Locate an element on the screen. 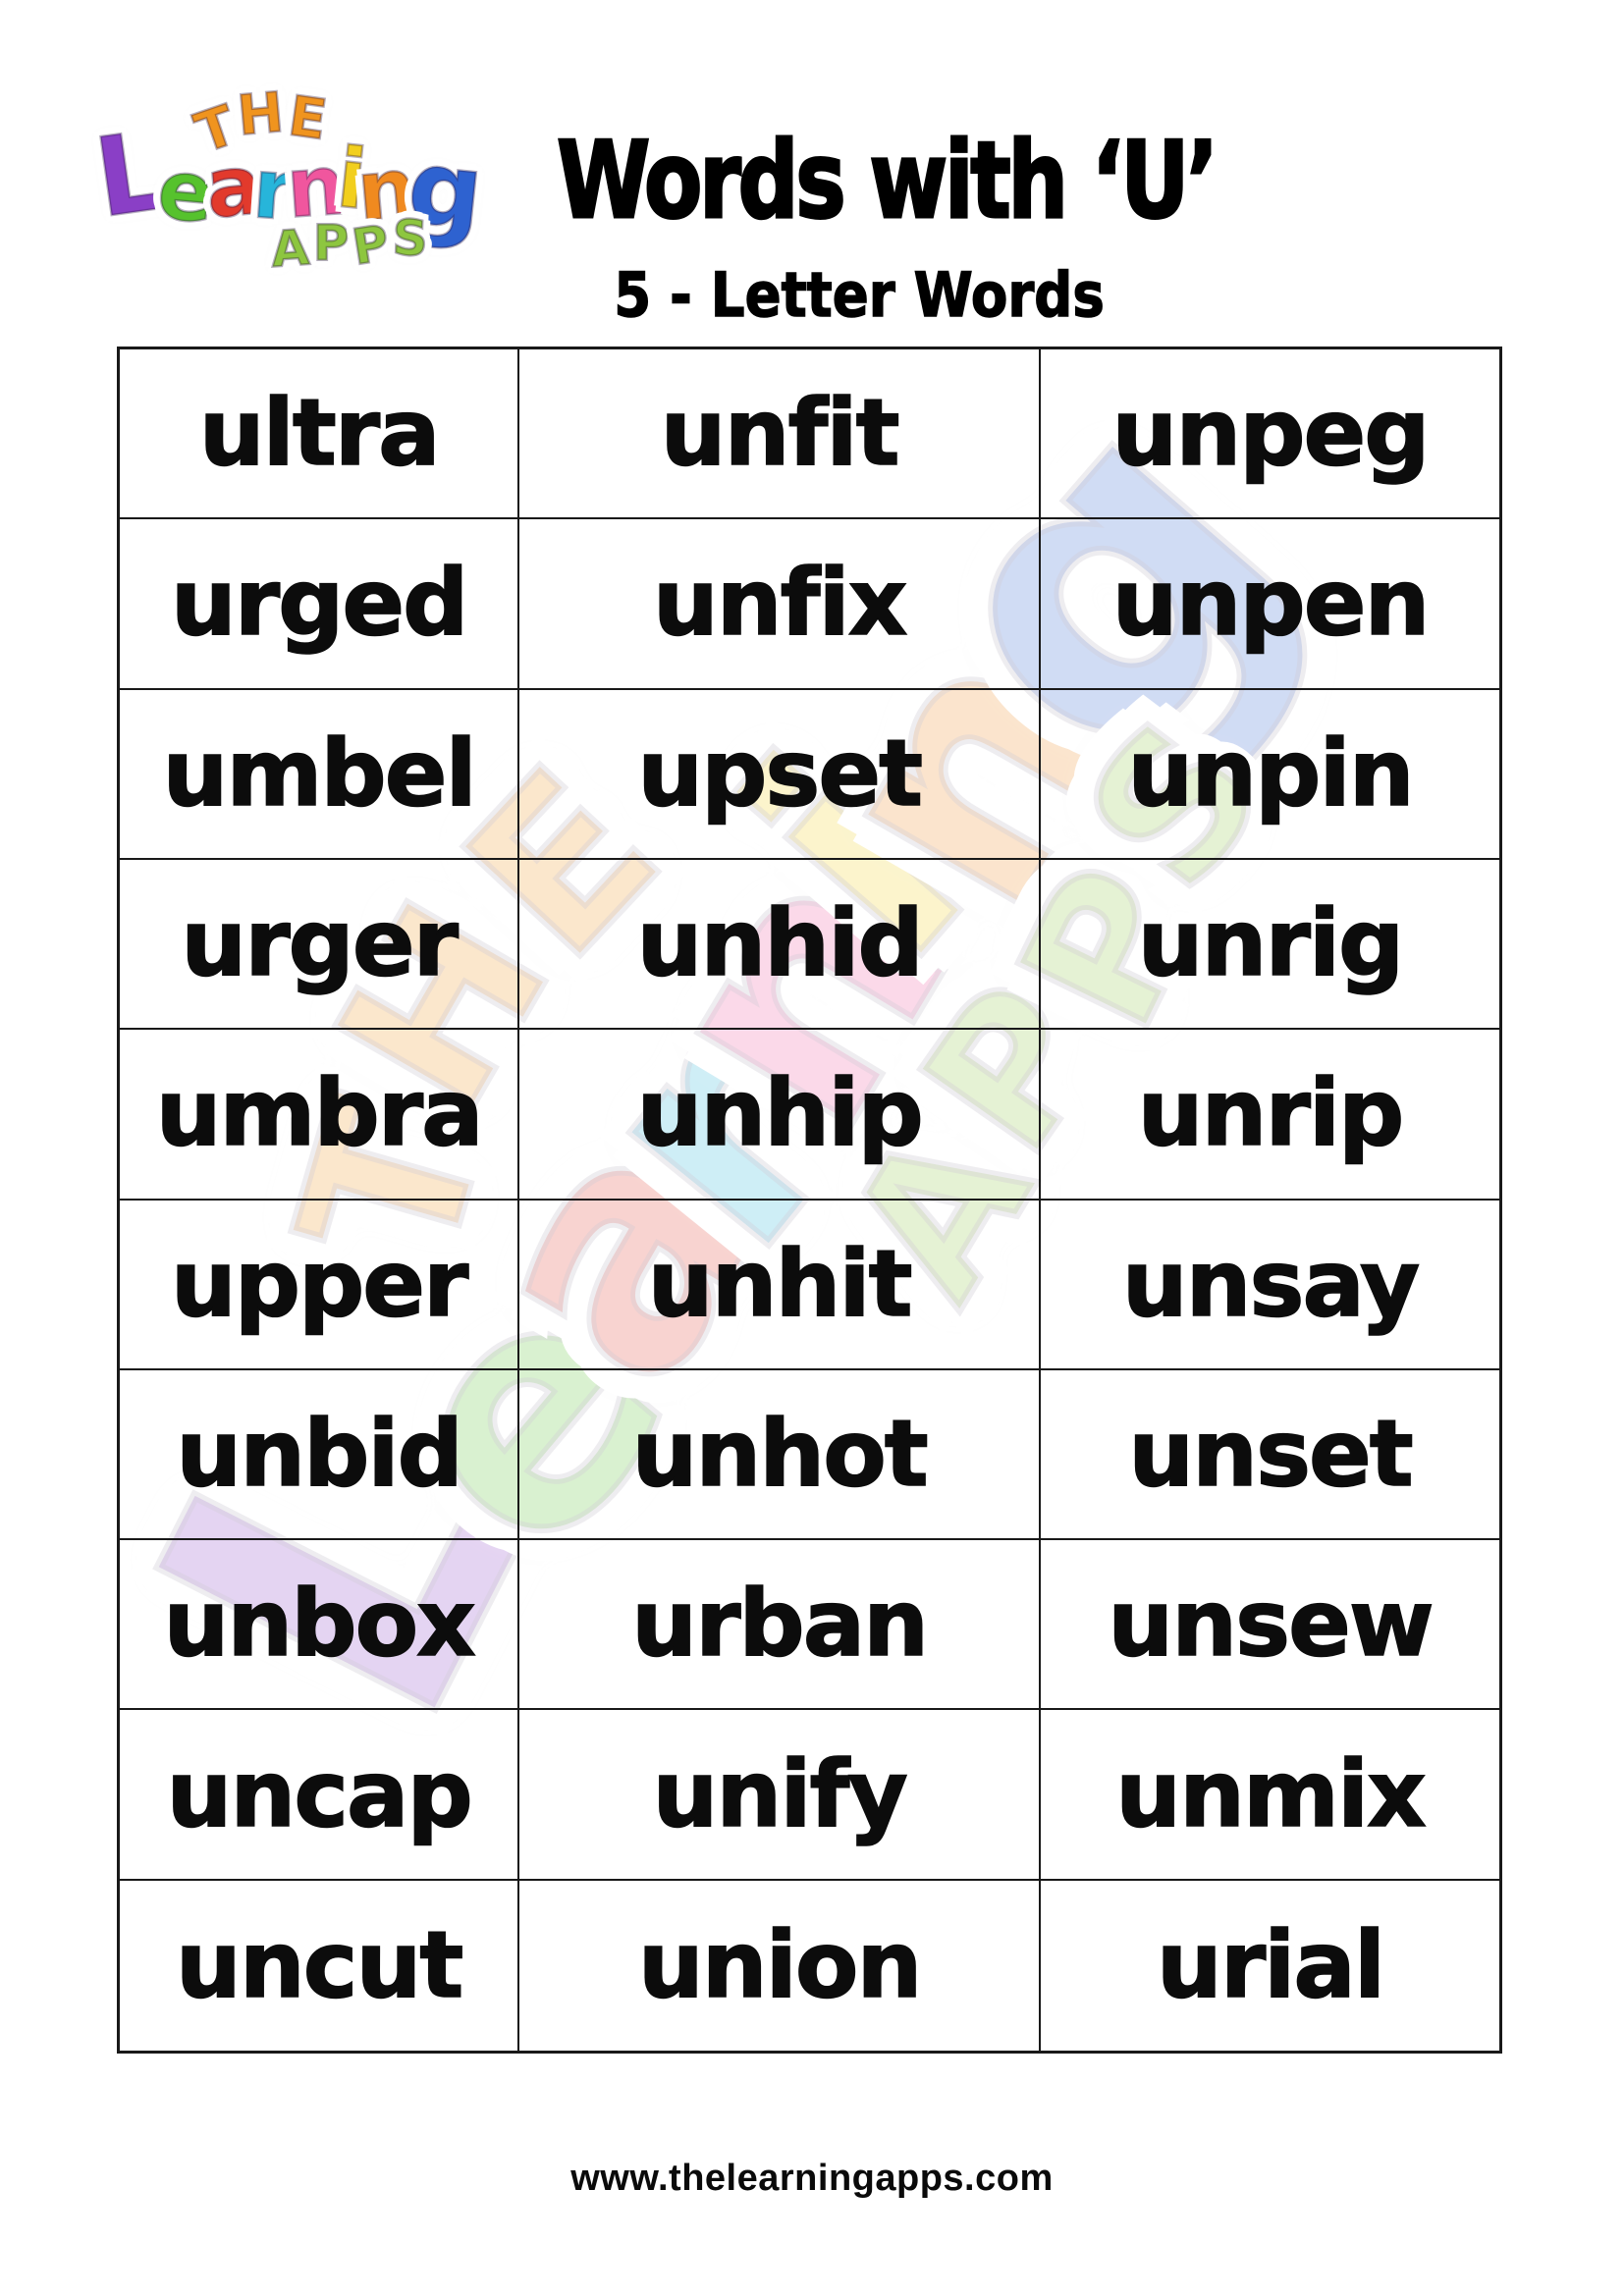 This screenshot has height=2296, width=1624. word-cell: upset is located at coordinates (780, 774).